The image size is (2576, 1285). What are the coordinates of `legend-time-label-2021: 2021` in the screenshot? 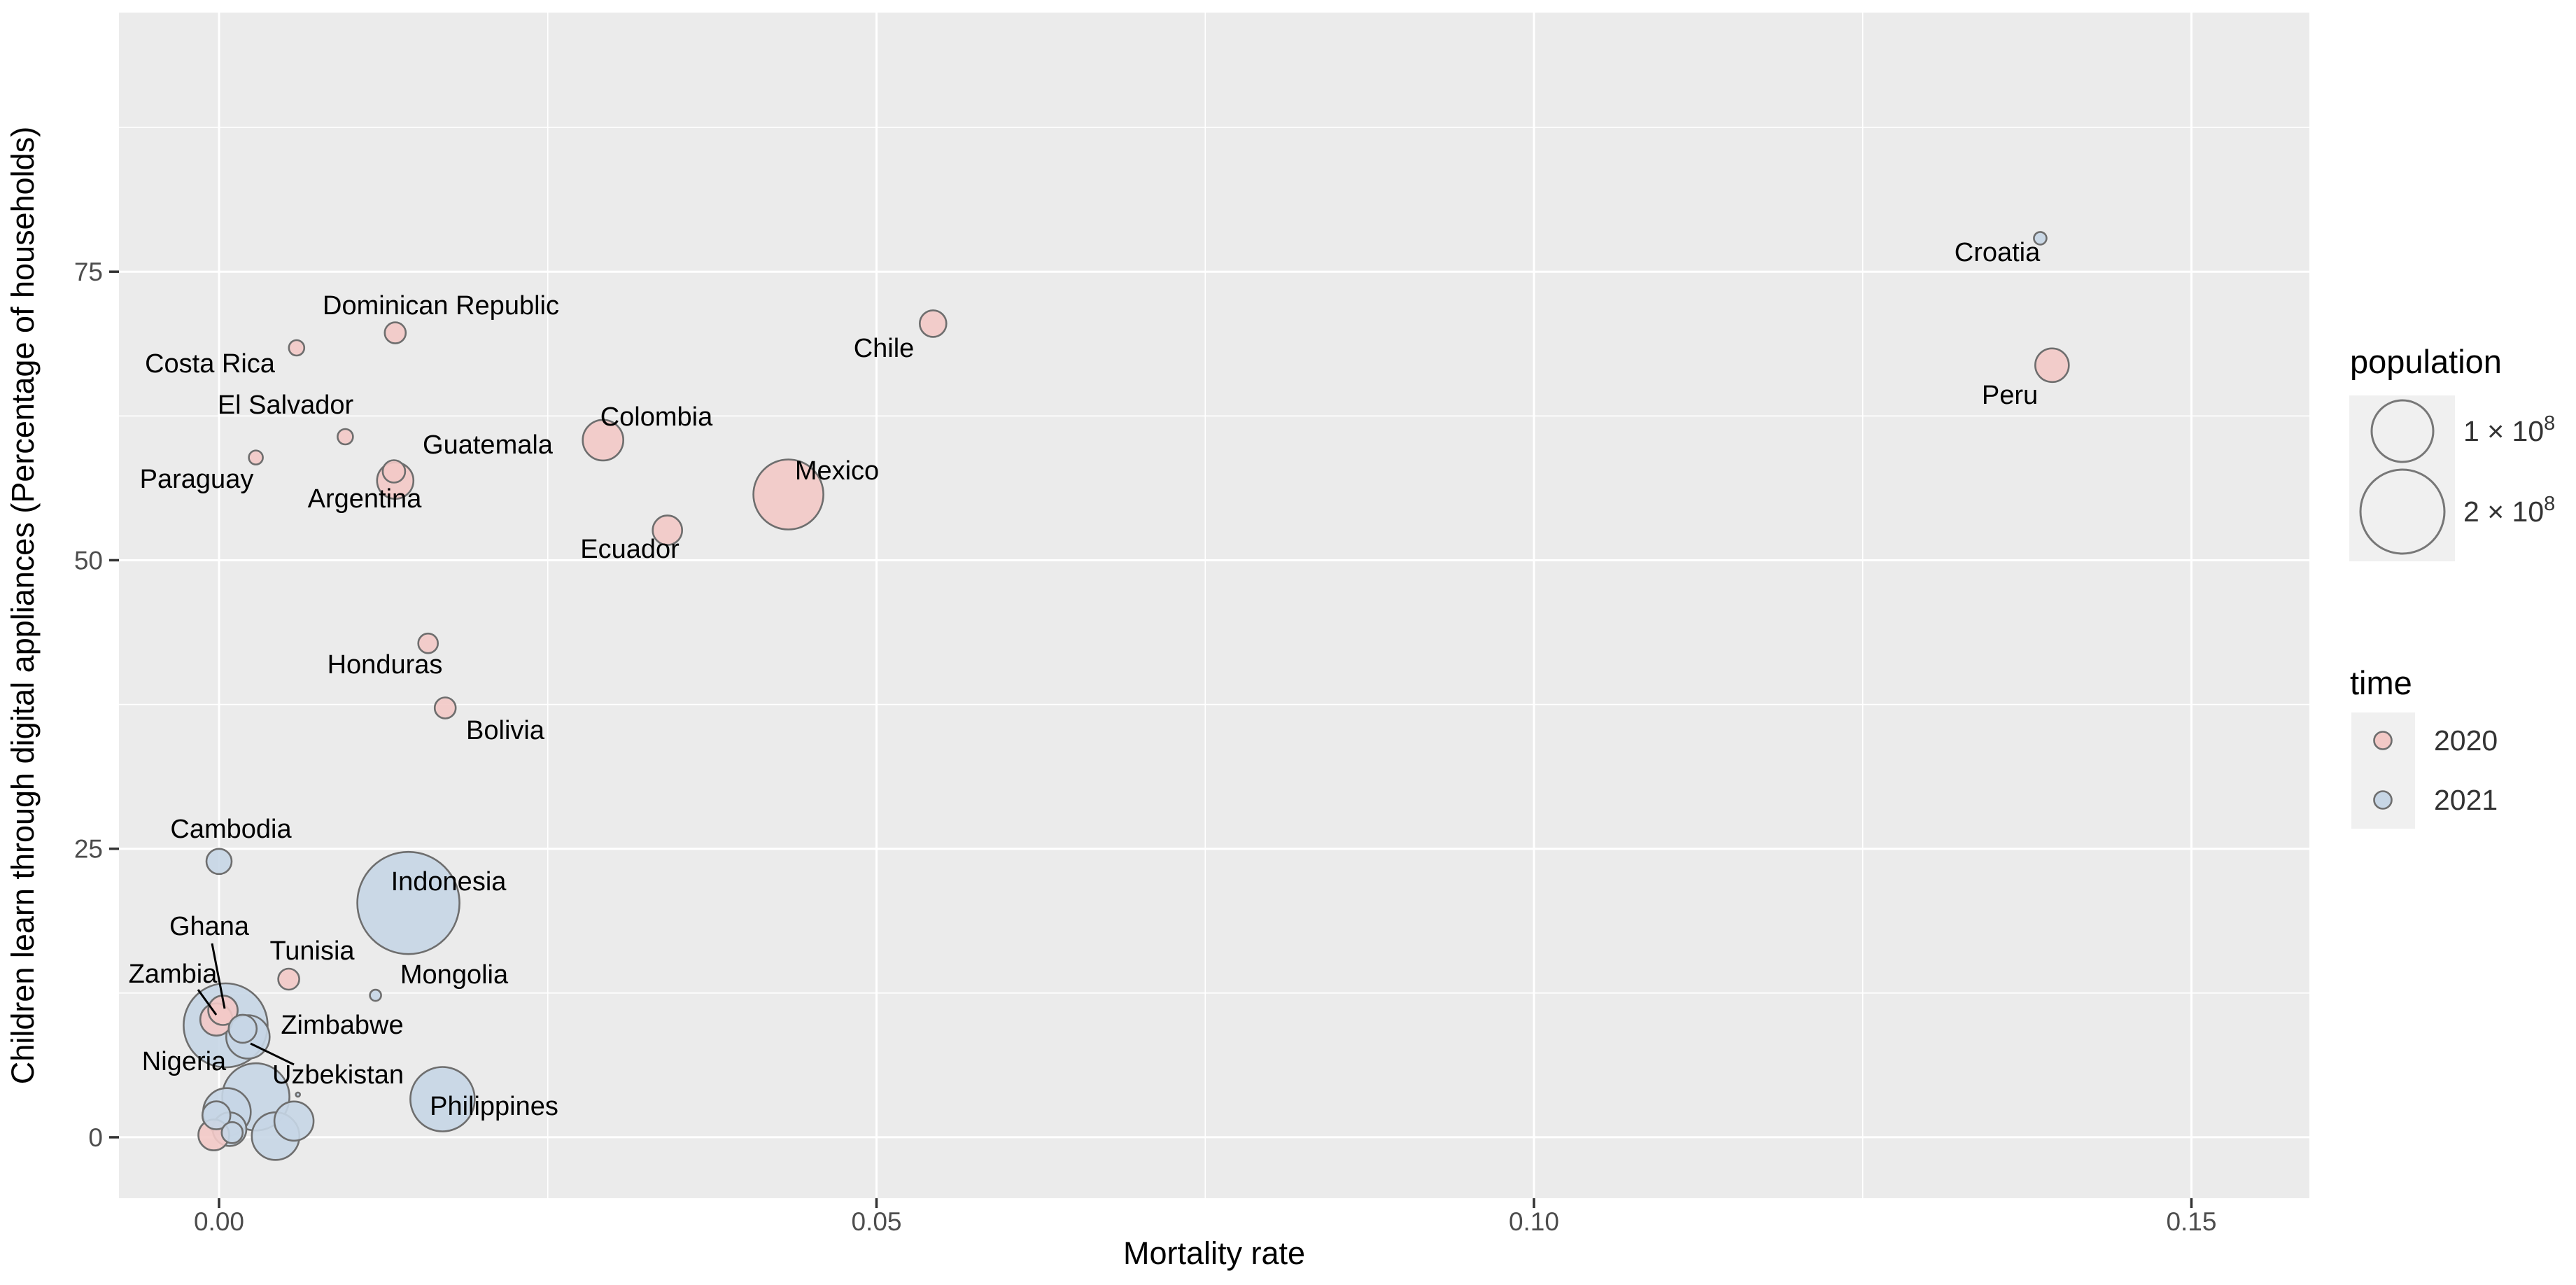 It's located at (2466, 800).